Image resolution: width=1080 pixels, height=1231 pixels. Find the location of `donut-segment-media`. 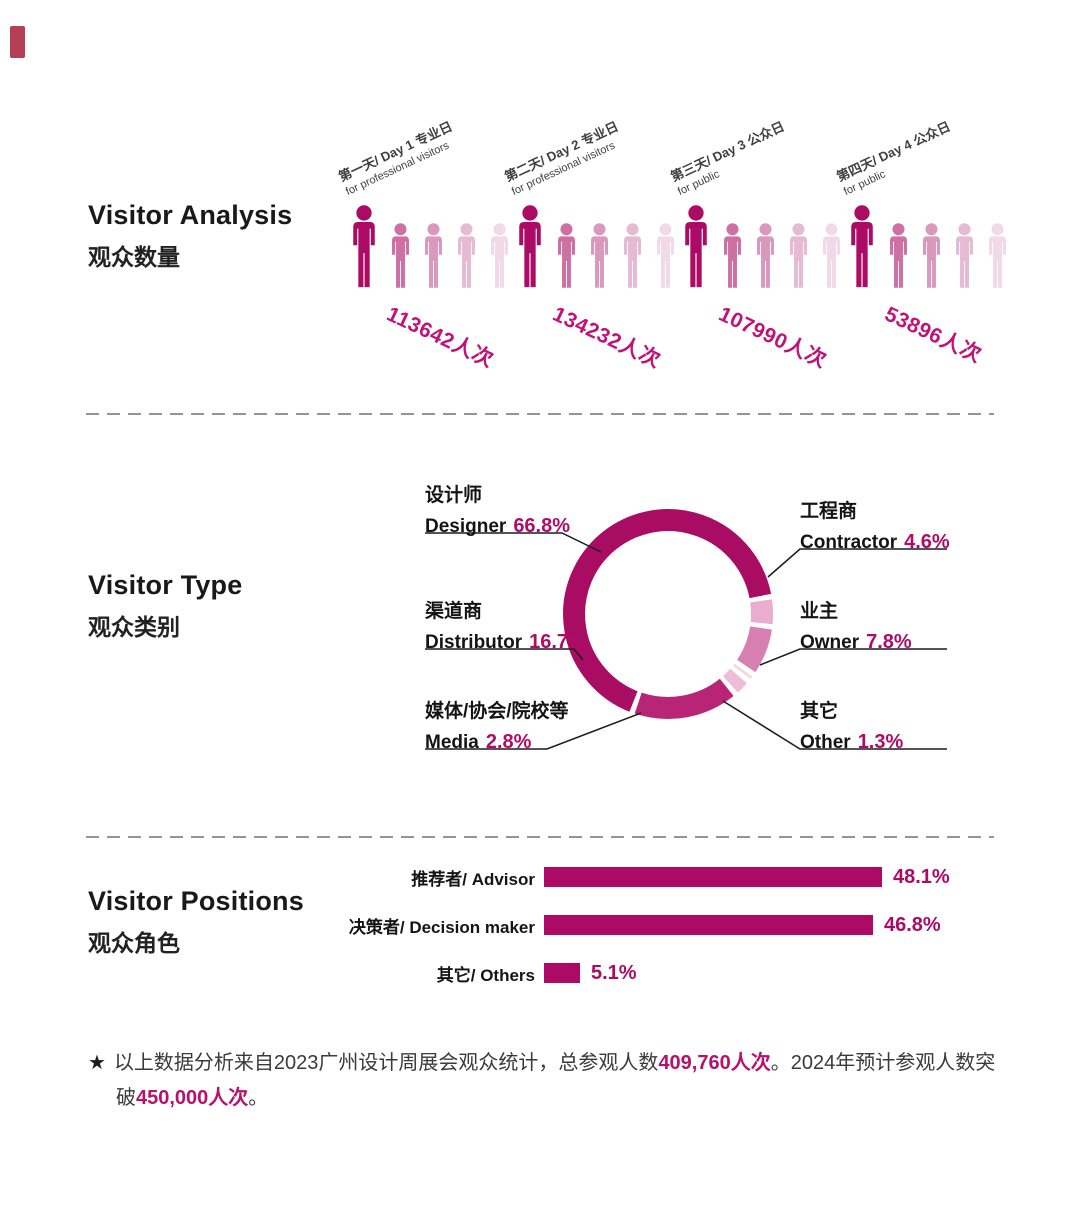

donut-segment-media is located at coordinates (734, 680).